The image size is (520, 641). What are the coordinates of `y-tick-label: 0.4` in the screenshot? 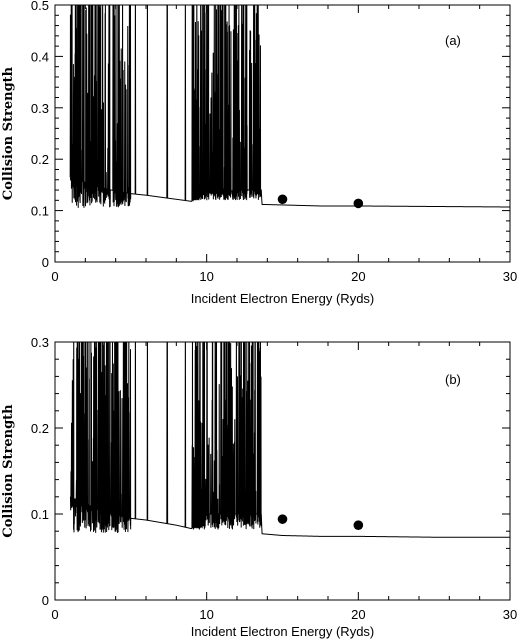 It's located at (40, 56).